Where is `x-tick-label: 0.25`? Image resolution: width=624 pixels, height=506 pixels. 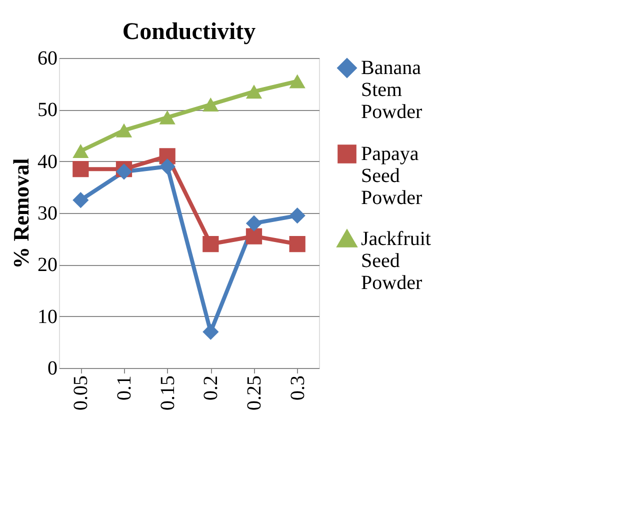
x-tick-label: 0.25 is located at coordinates (255, 393).